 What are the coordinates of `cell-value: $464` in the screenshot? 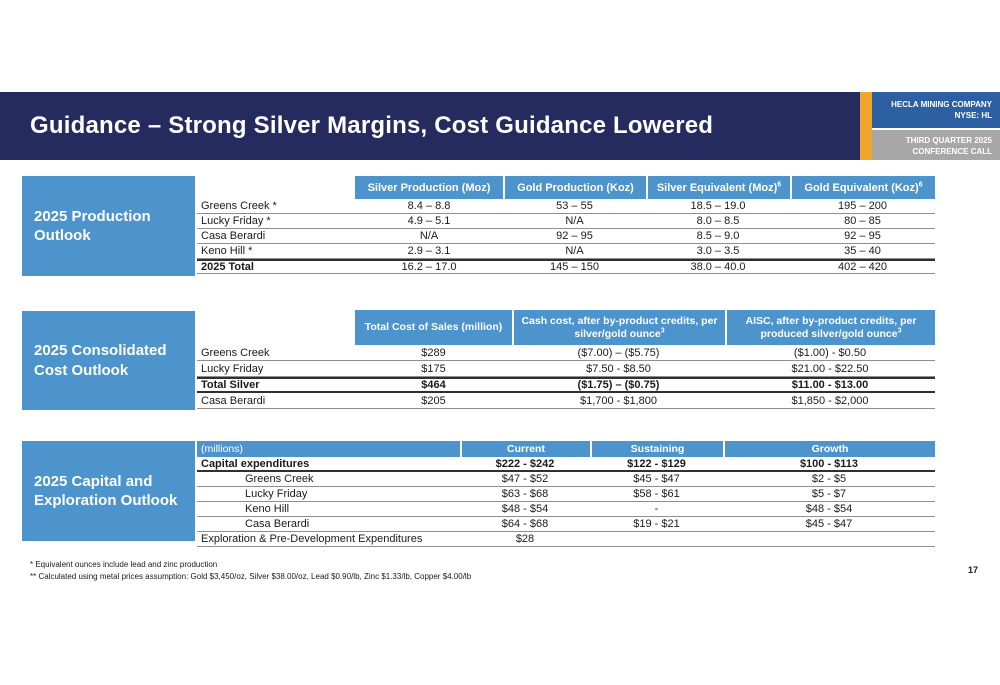 It's located at (433, 385).